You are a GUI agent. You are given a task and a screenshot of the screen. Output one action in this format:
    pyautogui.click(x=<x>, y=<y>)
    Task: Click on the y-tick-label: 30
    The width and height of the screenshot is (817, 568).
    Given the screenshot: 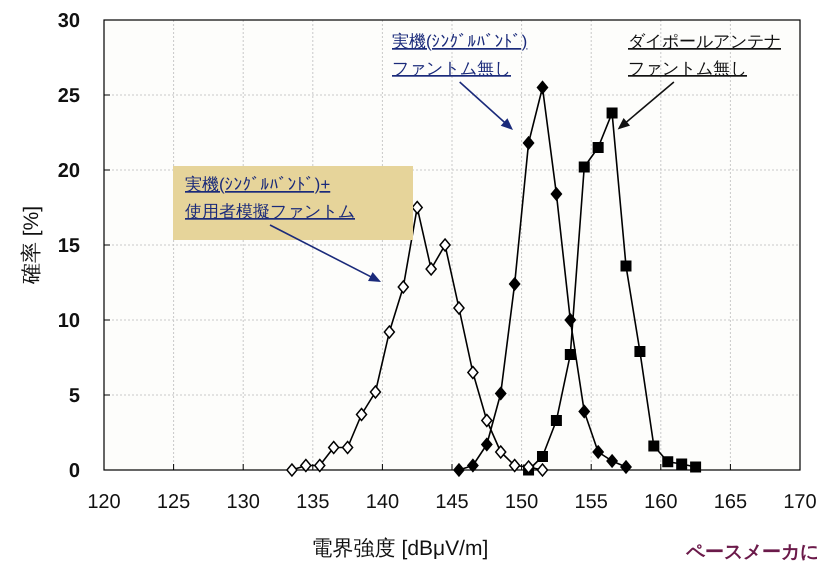 What is the action you would take?
    pyautogui.click(x=69, y=21)
    